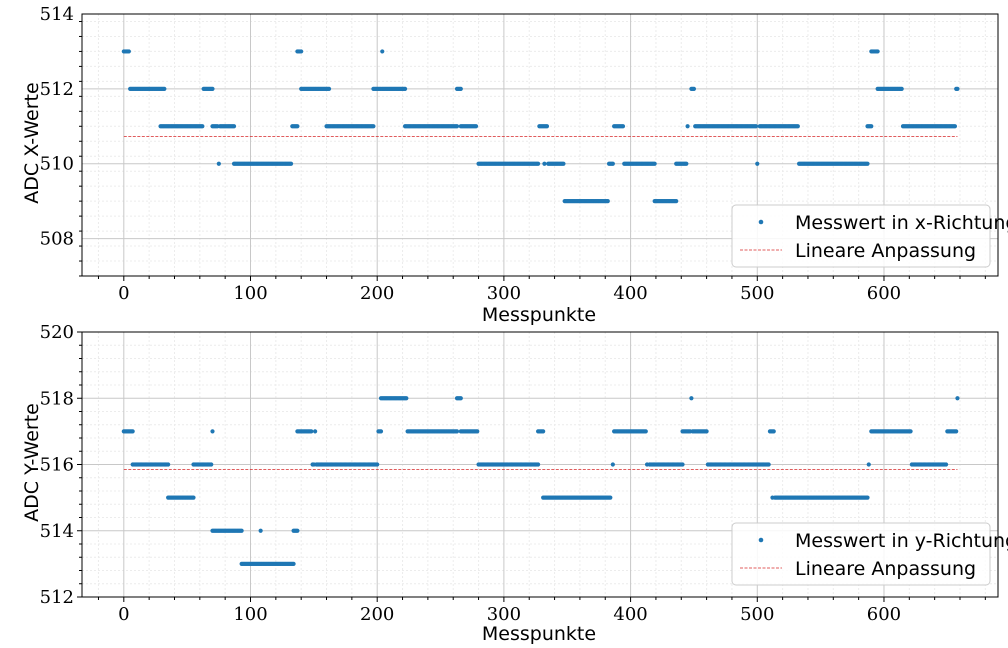 The width and height of the screenshot is (1008, 648). I want to click on legend: Messwert in y-Richtung Lineare Anpassung, so click(869, 554).